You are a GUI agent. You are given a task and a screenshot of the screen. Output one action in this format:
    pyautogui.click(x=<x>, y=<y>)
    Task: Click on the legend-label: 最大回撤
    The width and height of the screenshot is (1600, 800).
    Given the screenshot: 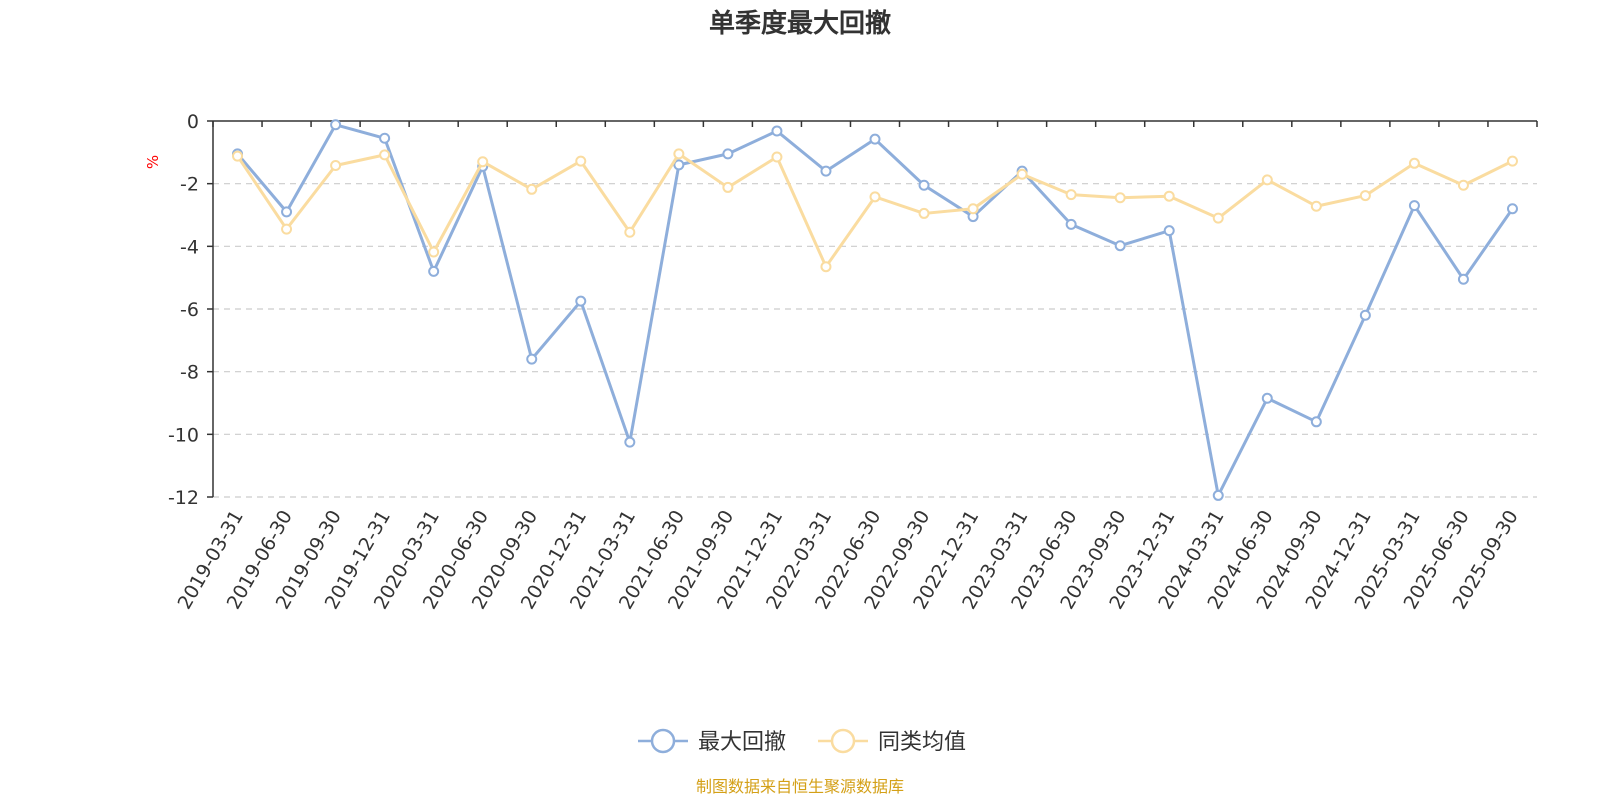 What is the action you would take?
    pyautogui.click(x=742, y=742)
    